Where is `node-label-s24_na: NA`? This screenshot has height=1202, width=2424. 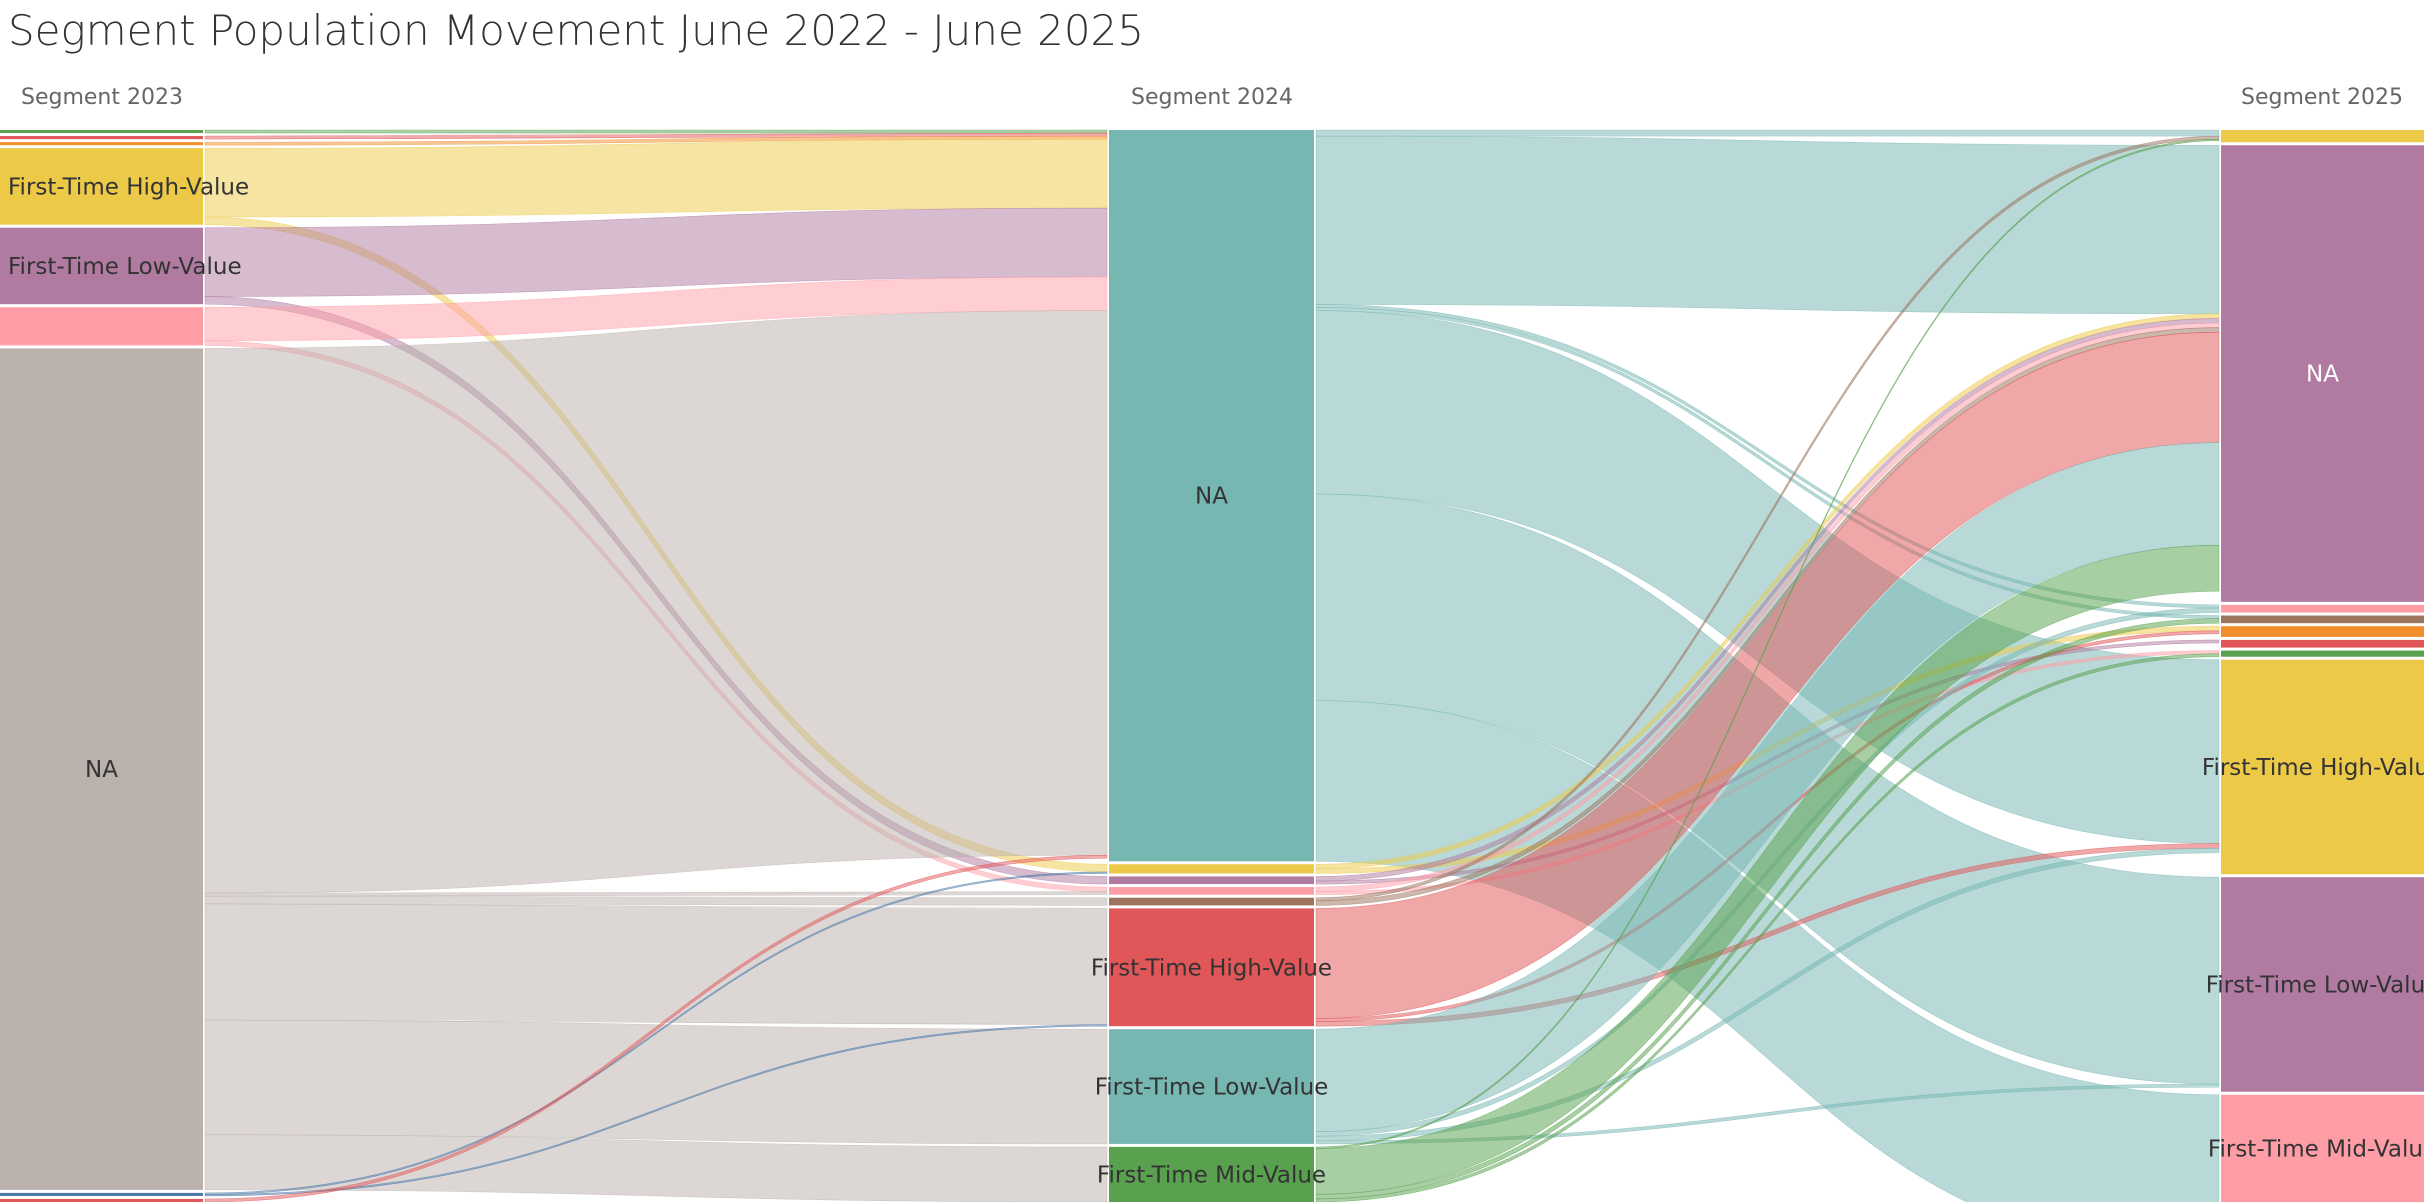
node-label-s24_na: NA is located at coordinates (1211, 497).